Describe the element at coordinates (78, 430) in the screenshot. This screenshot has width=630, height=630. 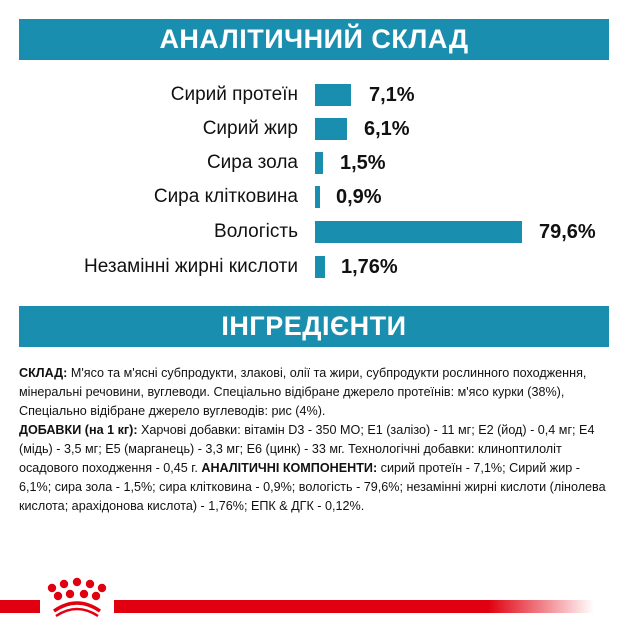
I see `additives-label: ДОБАВКИ (на 1 кг):` at that location.